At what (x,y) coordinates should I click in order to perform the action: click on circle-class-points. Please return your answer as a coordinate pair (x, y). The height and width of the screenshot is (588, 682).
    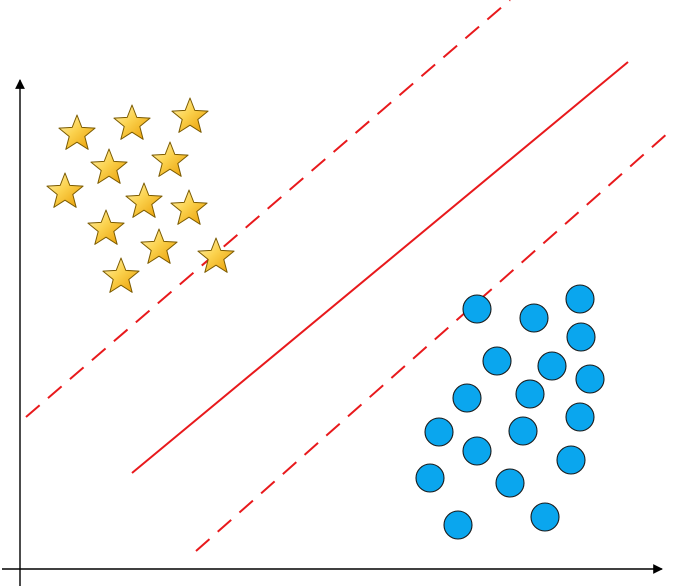
    Looking at the image, I should click on (510, 412).